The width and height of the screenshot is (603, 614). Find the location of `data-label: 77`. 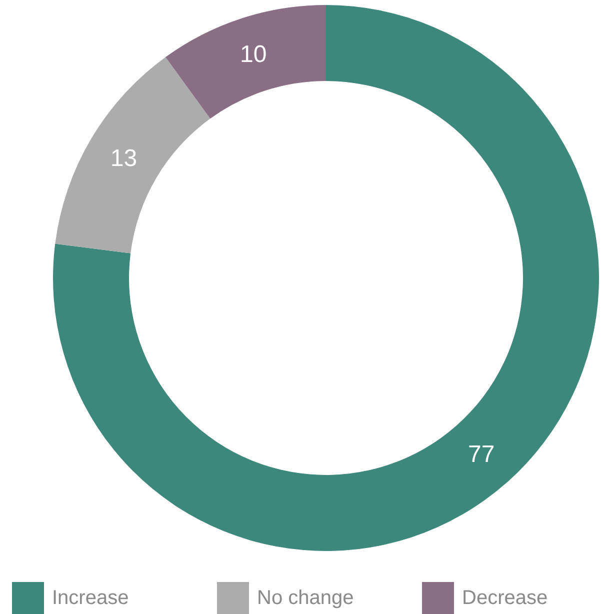

data-label: 77 is located at coordinates (481, 454).